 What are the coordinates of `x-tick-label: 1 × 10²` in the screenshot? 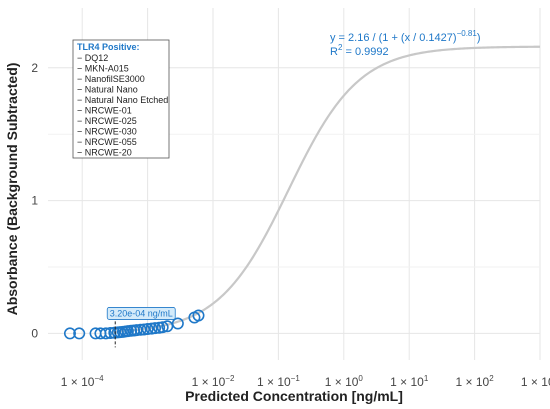 It's located at (475, 381).